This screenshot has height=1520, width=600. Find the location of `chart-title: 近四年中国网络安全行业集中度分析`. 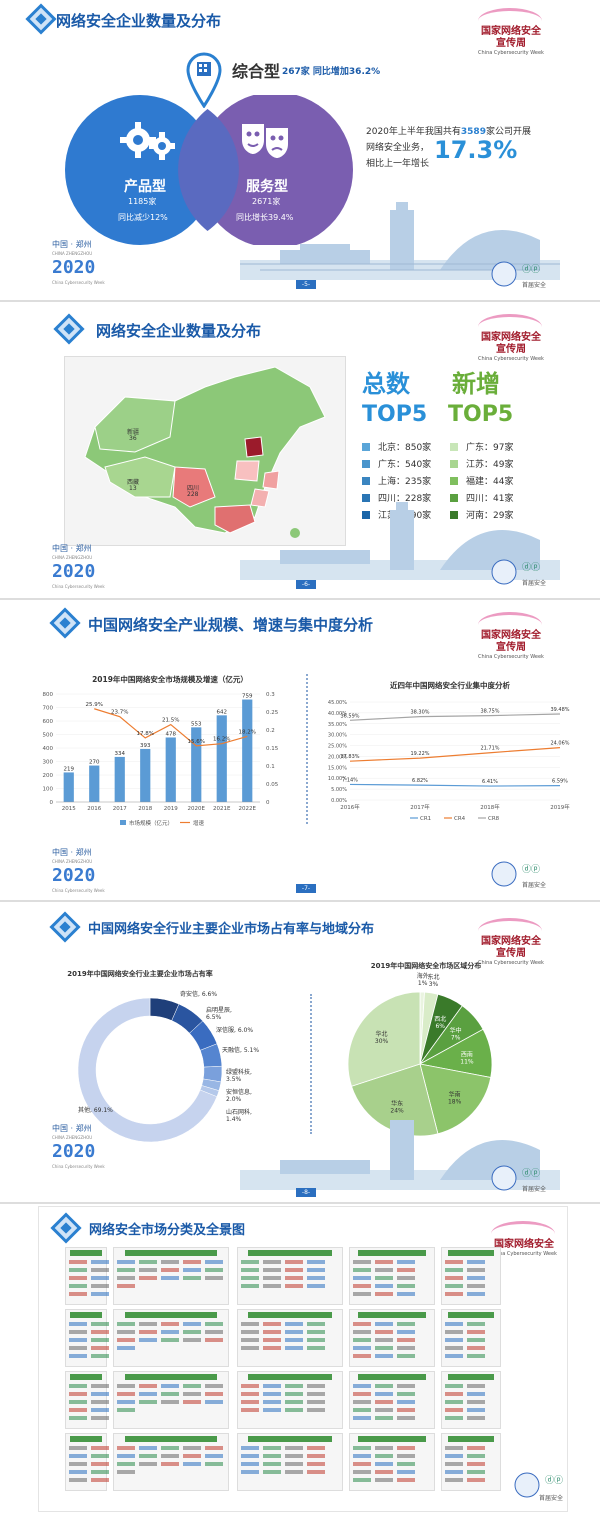

chart-title: 近四年中国网络安全行业集中度分析 is located at coordinates (450, 685).